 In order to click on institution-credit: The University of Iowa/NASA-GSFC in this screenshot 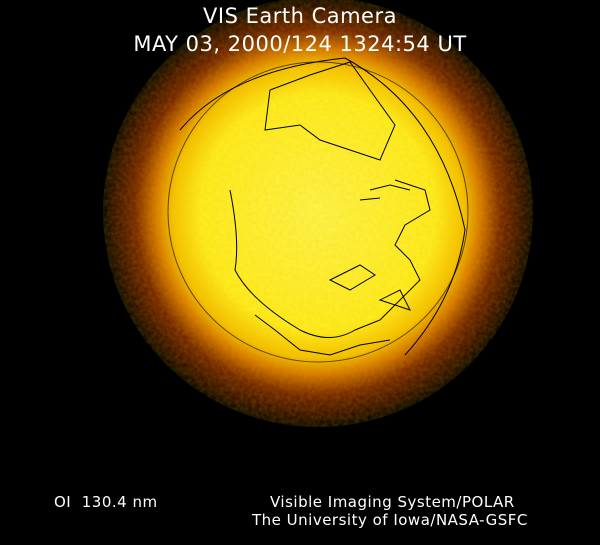, I will do `click(390, 520)`.